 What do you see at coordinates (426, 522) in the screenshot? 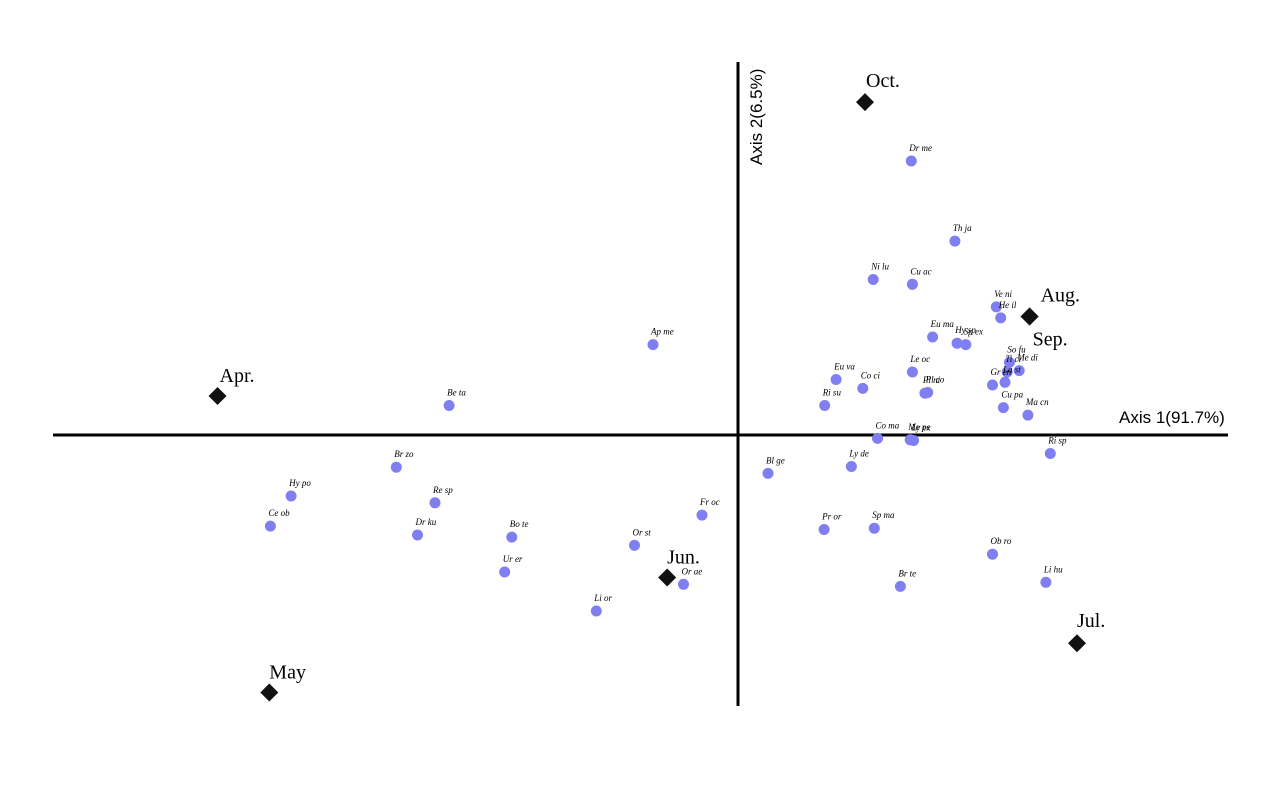
I see `species-label-dr-ku: Dr ku` at bounding box center [426, 522].